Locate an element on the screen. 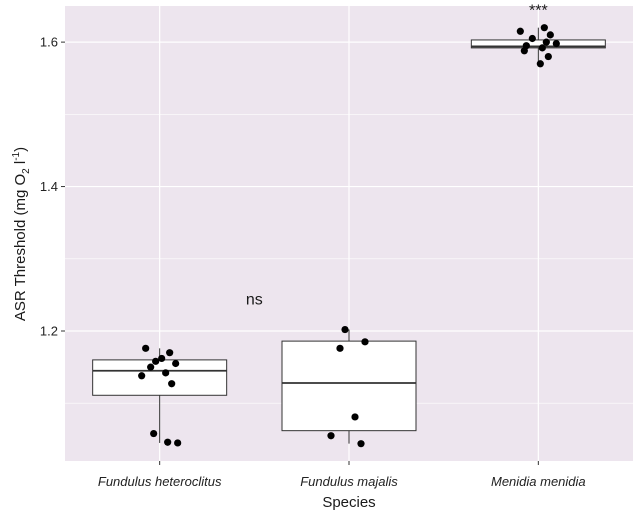  significance-label: ns is located at coordinates (254, 299).